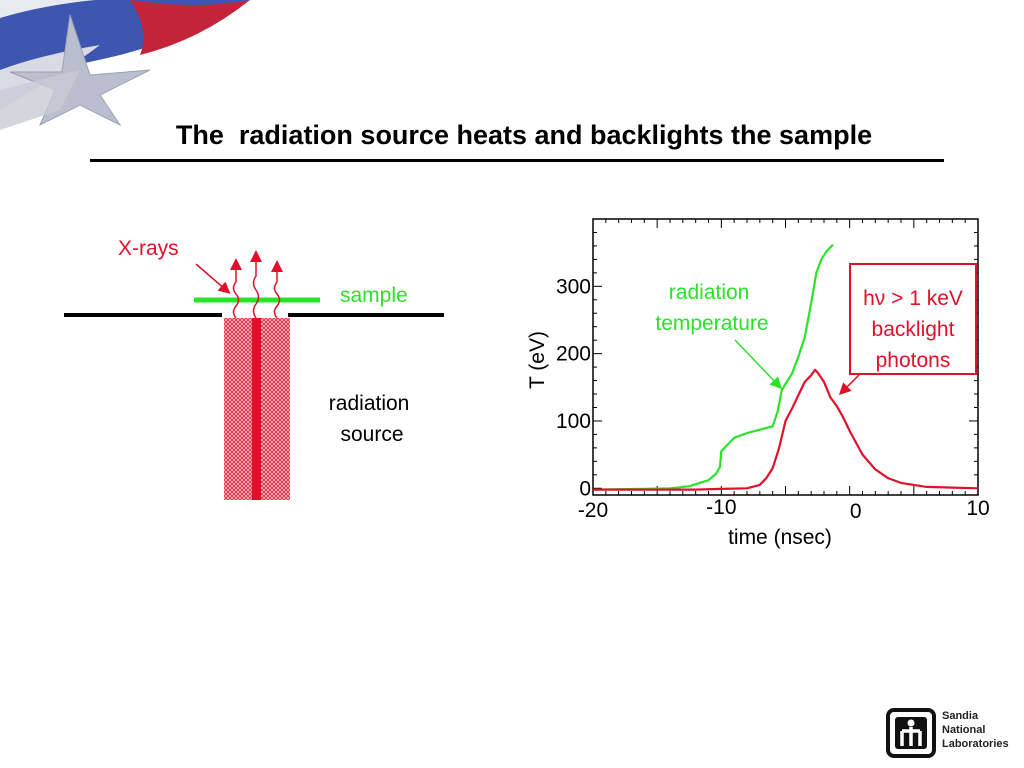 This screenshot has height=768, width=1024. What do you see at coordinates (213, 278) in the screenshot?
I see `xrays-pointer` at bounding box center [213, 278].